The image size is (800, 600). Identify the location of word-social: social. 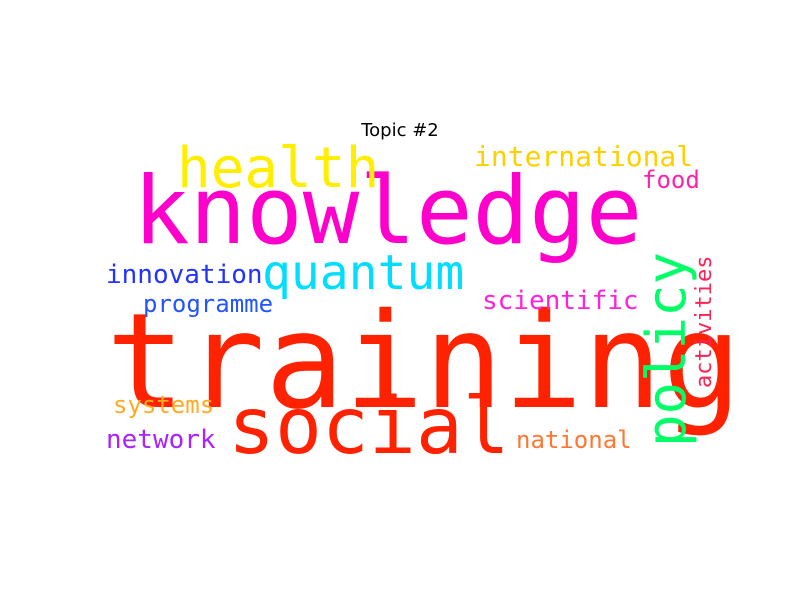
(369, 427).